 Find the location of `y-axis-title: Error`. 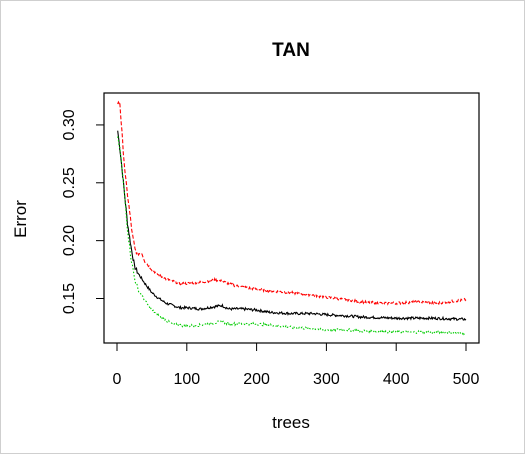

y-axis-title: Error is located at coordinates (20, 219).